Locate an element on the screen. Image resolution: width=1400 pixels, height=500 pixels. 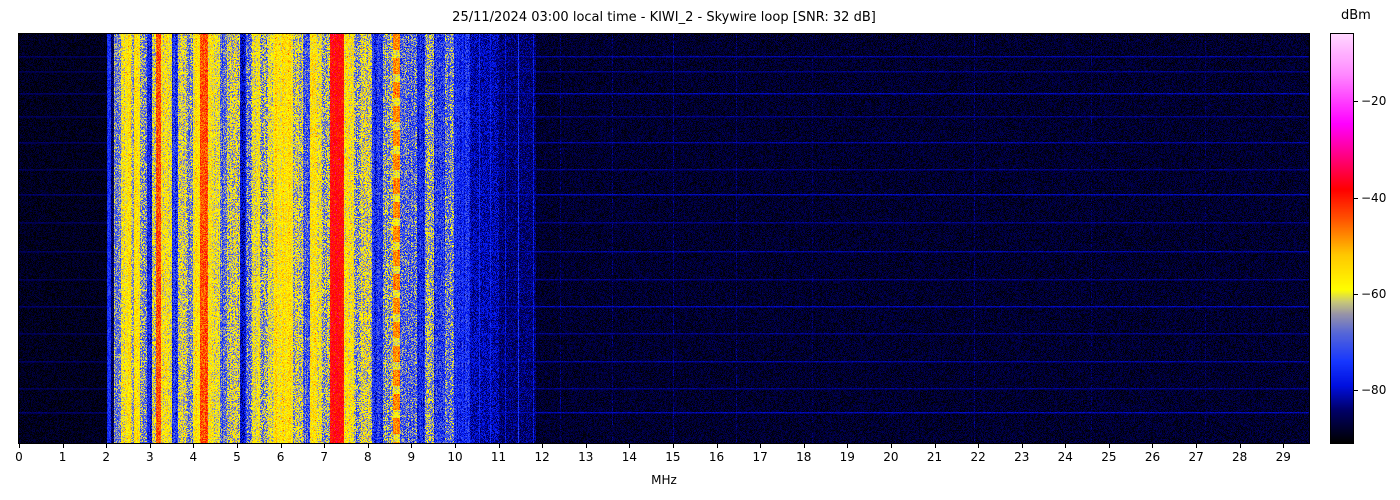
x-tick-label: 18 is located at coordinates (804, 457).